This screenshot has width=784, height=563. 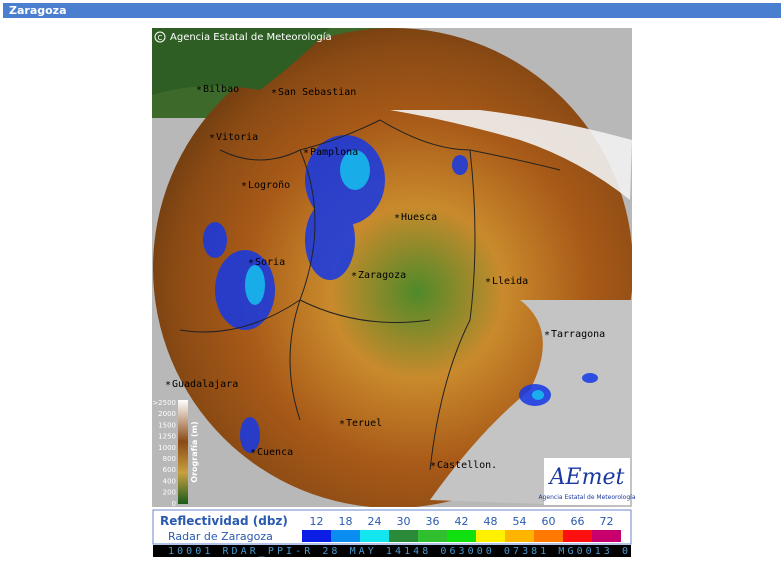 What do you see at coordinates (462, 521) in the screenshot?
I see `legend-label: 42` at bounding box center [462, 521].